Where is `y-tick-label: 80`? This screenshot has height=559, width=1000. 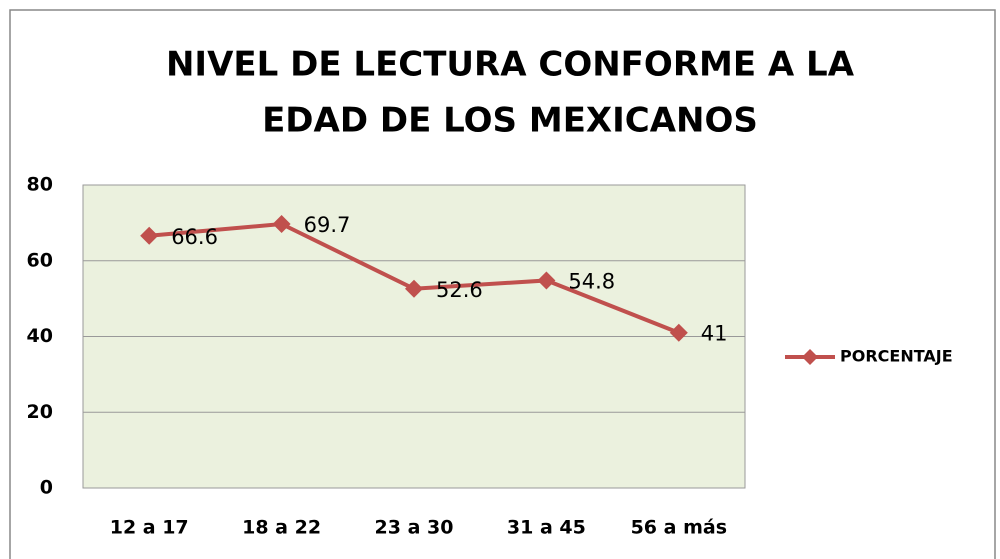 y-tick-label: 80 is located at coordinates (40, 185).